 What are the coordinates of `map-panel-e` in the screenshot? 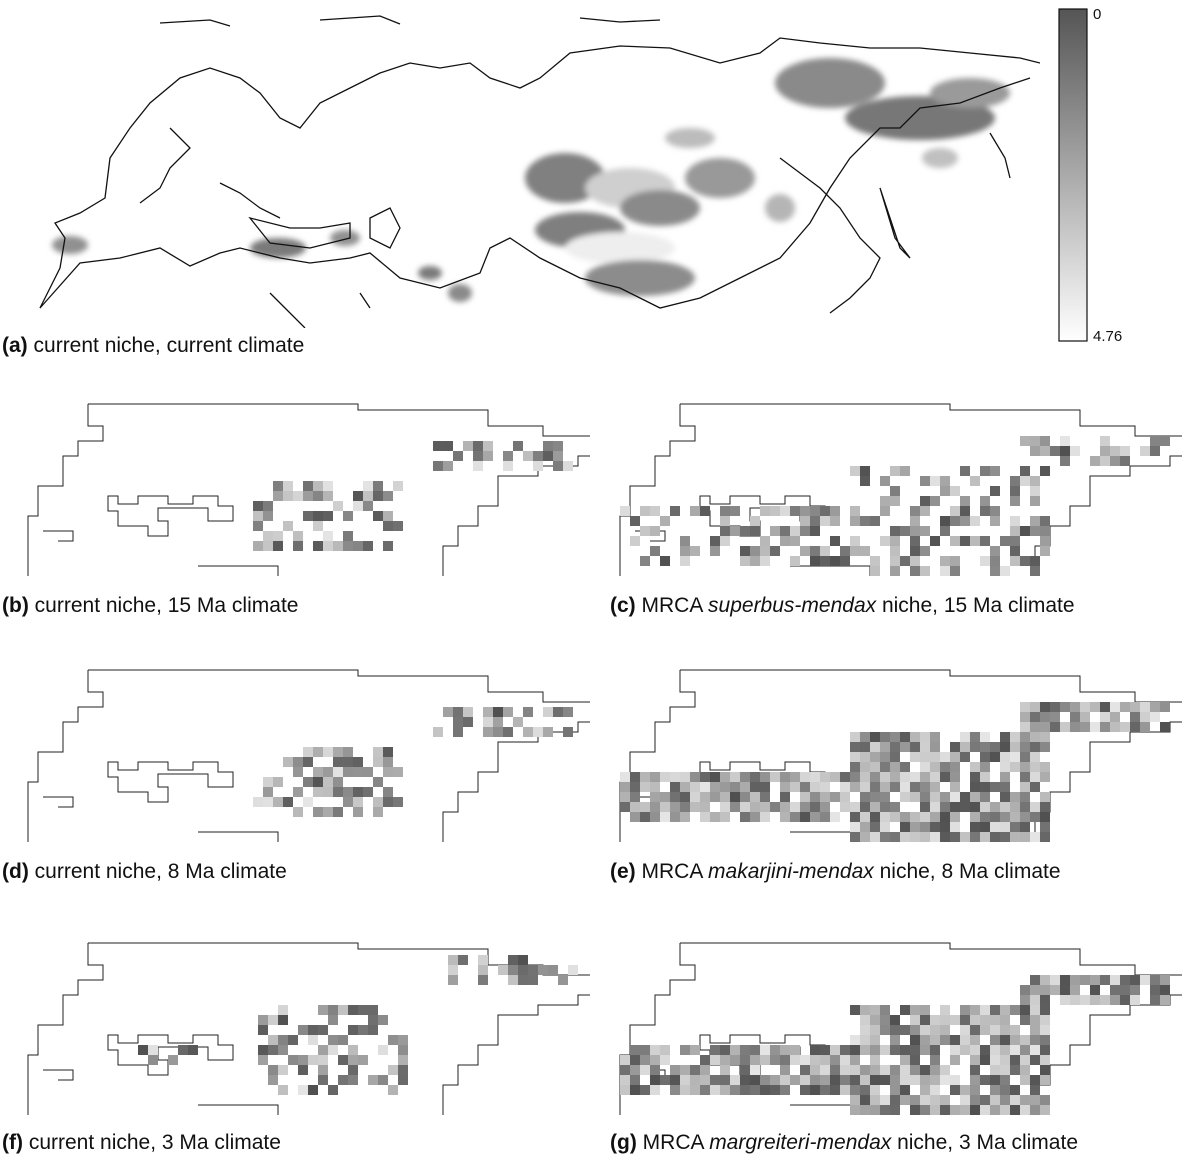 It's located at (896, 753).